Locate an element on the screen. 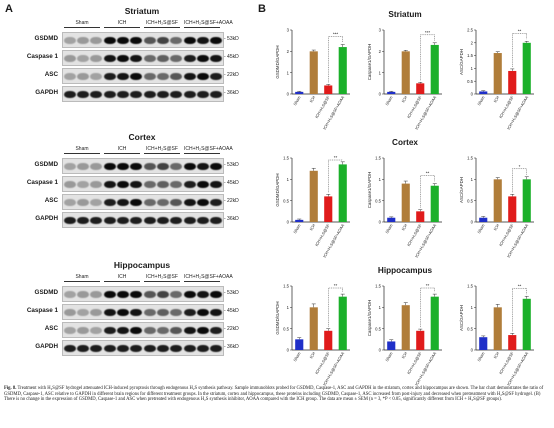 This screenshot has height=428, width=554. y-axis-label: Caspase1/GAPDH is located at coordinates (369, 318).